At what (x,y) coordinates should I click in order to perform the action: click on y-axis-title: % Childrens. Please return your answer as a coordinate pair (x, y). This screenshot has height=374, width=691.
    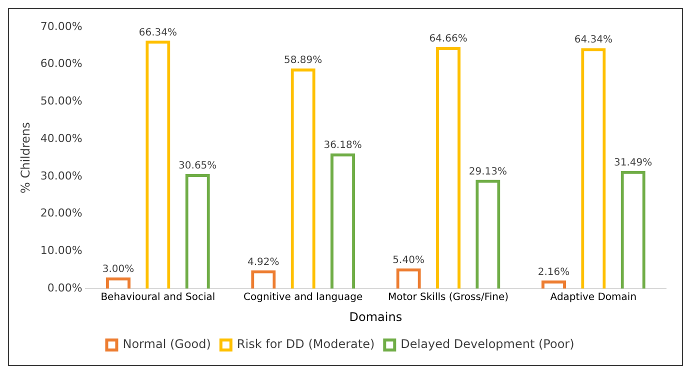
    Looking at the image, I should click on (25, 158).